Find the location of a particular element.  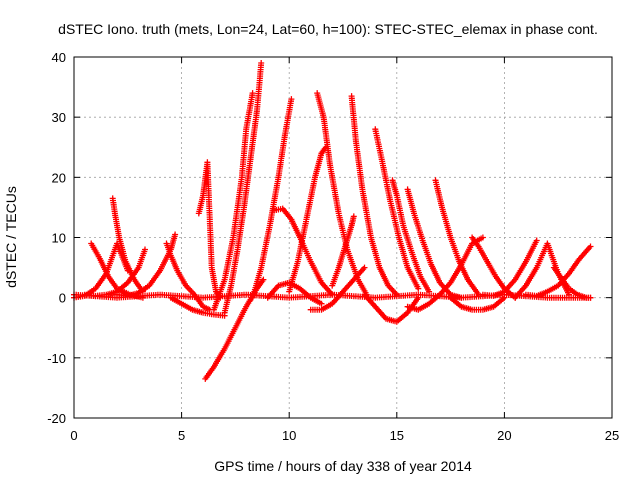

y-tick-label: 0 is located at coordinates (62, 298).